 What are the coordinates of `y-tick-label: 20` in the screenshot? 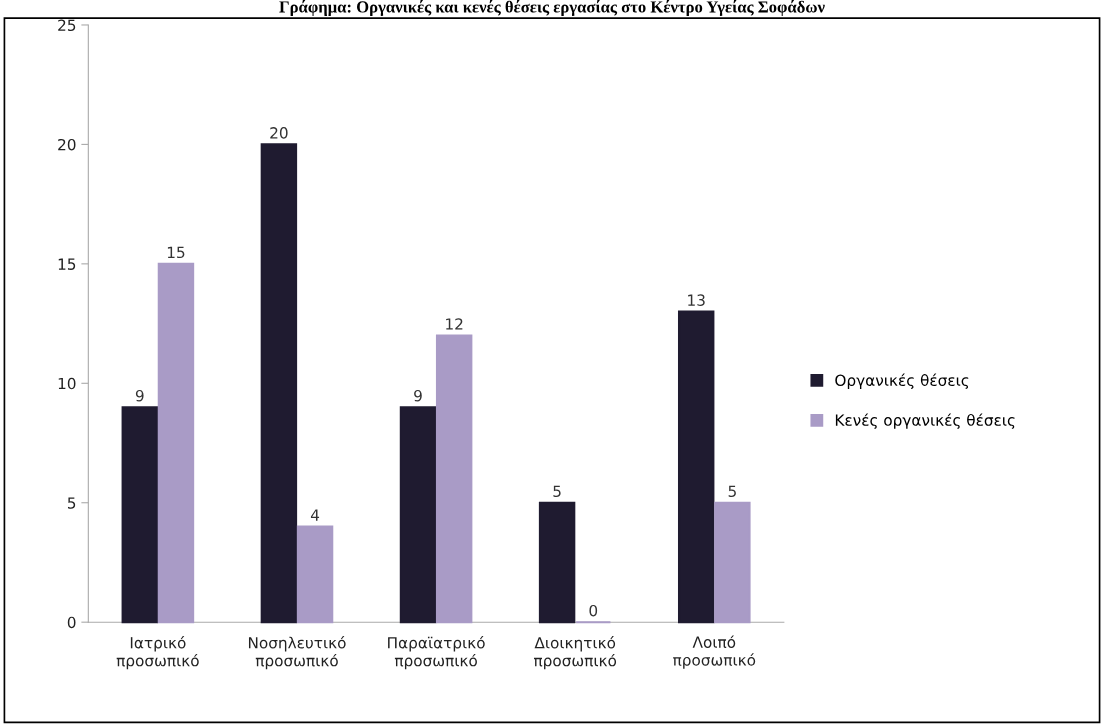 It's located at (67, 144).